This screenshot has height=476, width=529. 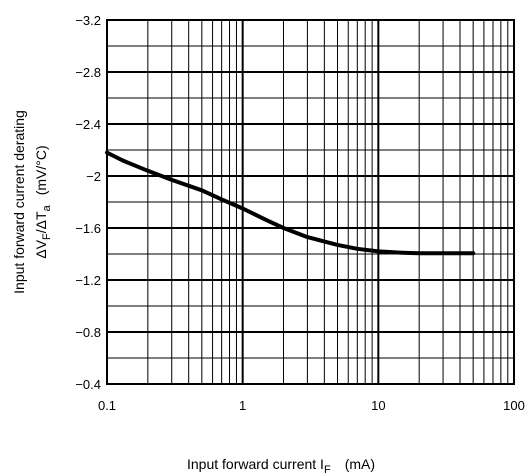 I want to click on x-tick-label: 100, so click(x=514, y=405).